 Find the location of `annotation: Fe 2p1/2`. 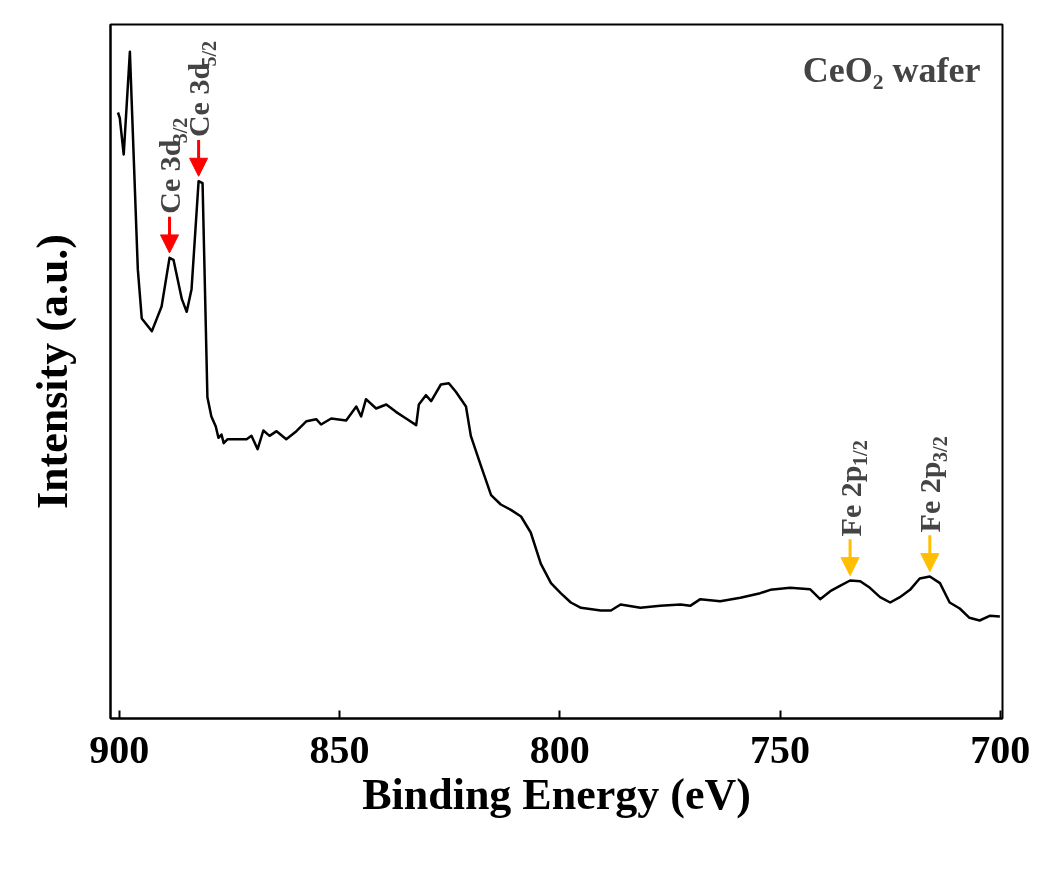

annotation: Fe 2p1/2 is located at coordinates (852, 488).